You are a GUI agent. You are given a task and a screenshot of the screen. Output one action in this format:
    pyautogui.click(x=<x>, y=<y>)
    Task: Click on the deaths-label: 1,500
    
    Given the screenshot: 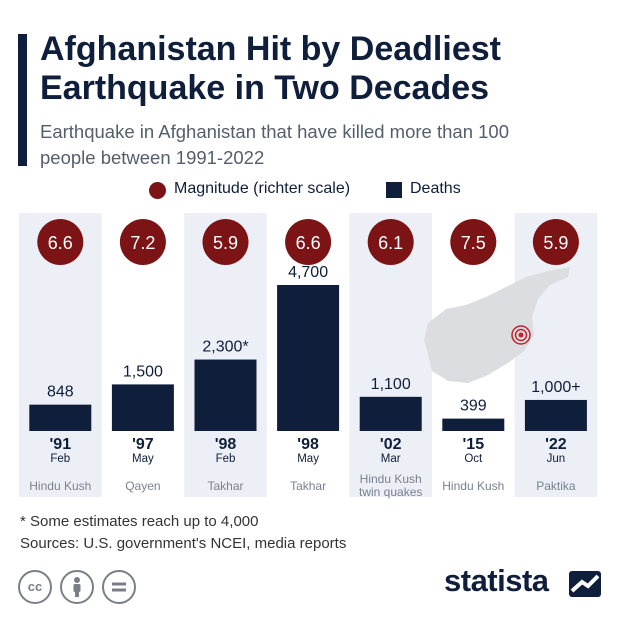 What is the action you would take?
    pyautogui.click(x=143, y=371)
    